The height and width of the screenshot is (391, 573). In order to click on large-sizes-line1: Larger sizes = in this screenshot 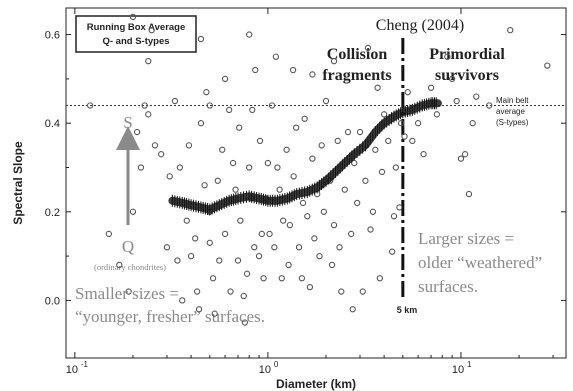, I will do `click(466, 238)`.